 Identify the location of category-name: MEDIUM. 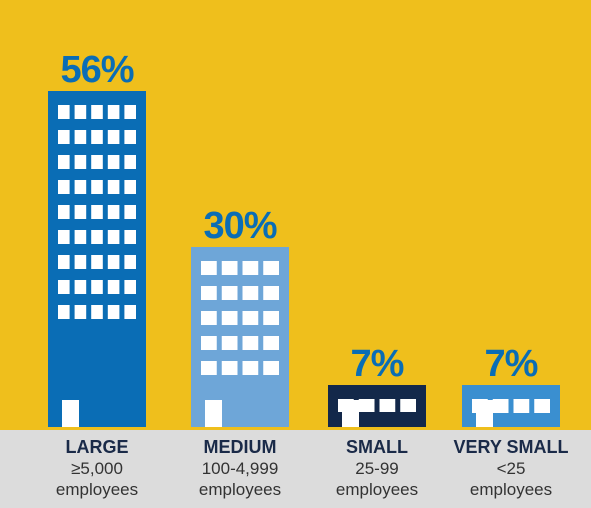
(240, 447).